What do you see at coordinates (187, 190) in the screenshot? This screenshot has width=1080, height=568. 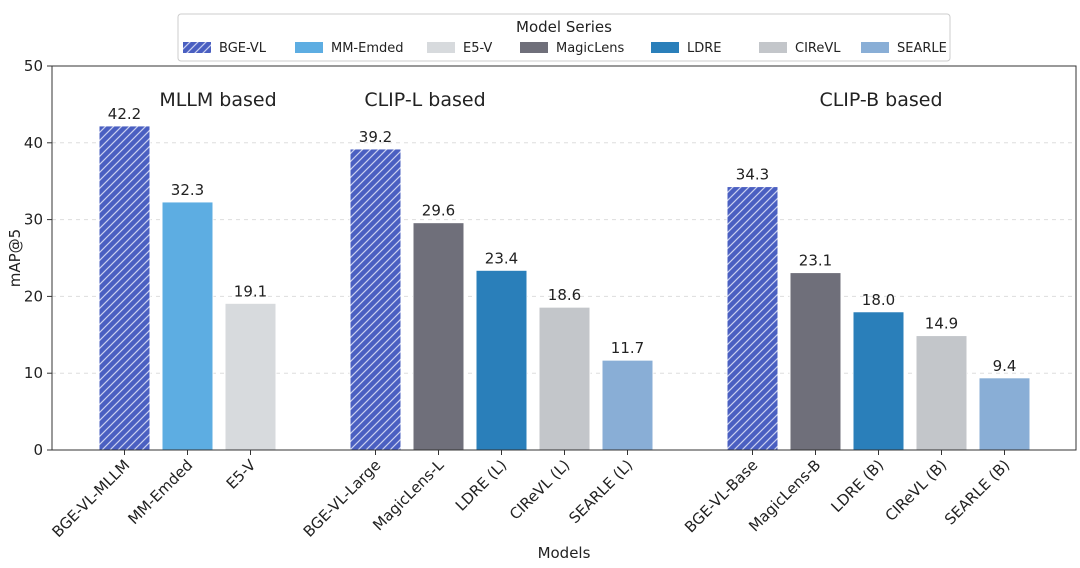 I see `value-label: 32.3` at bounding box center [187, 190].